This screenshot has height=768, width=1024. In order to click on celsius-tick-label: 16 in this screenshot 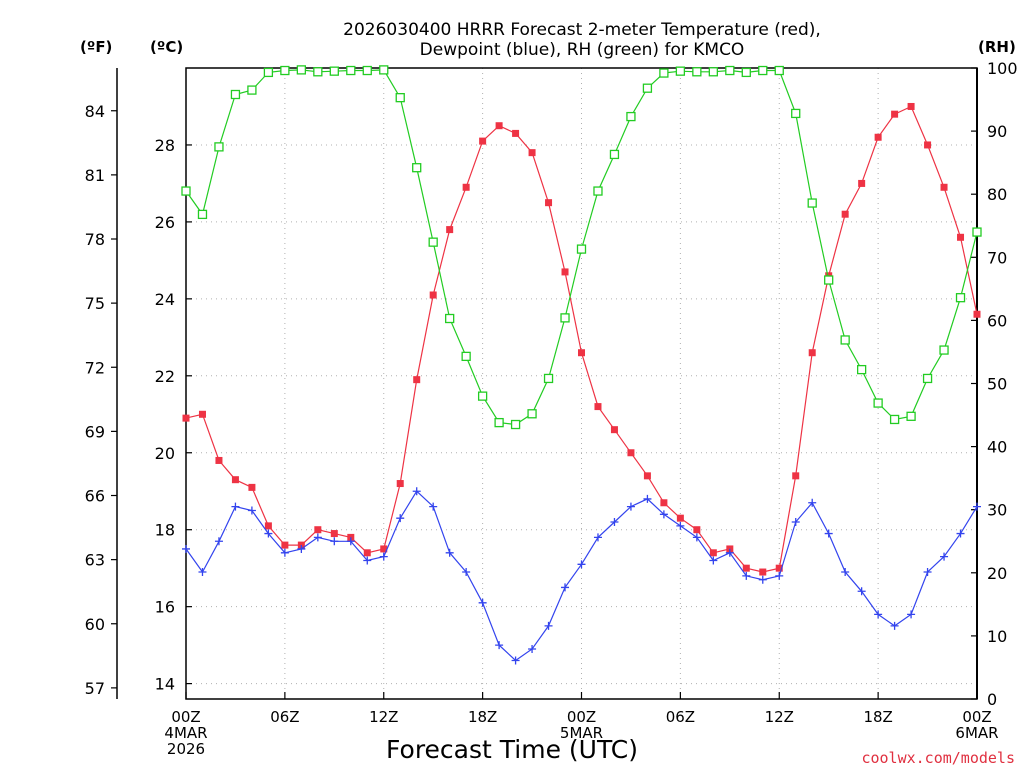, I will do `click(165, 607)`.